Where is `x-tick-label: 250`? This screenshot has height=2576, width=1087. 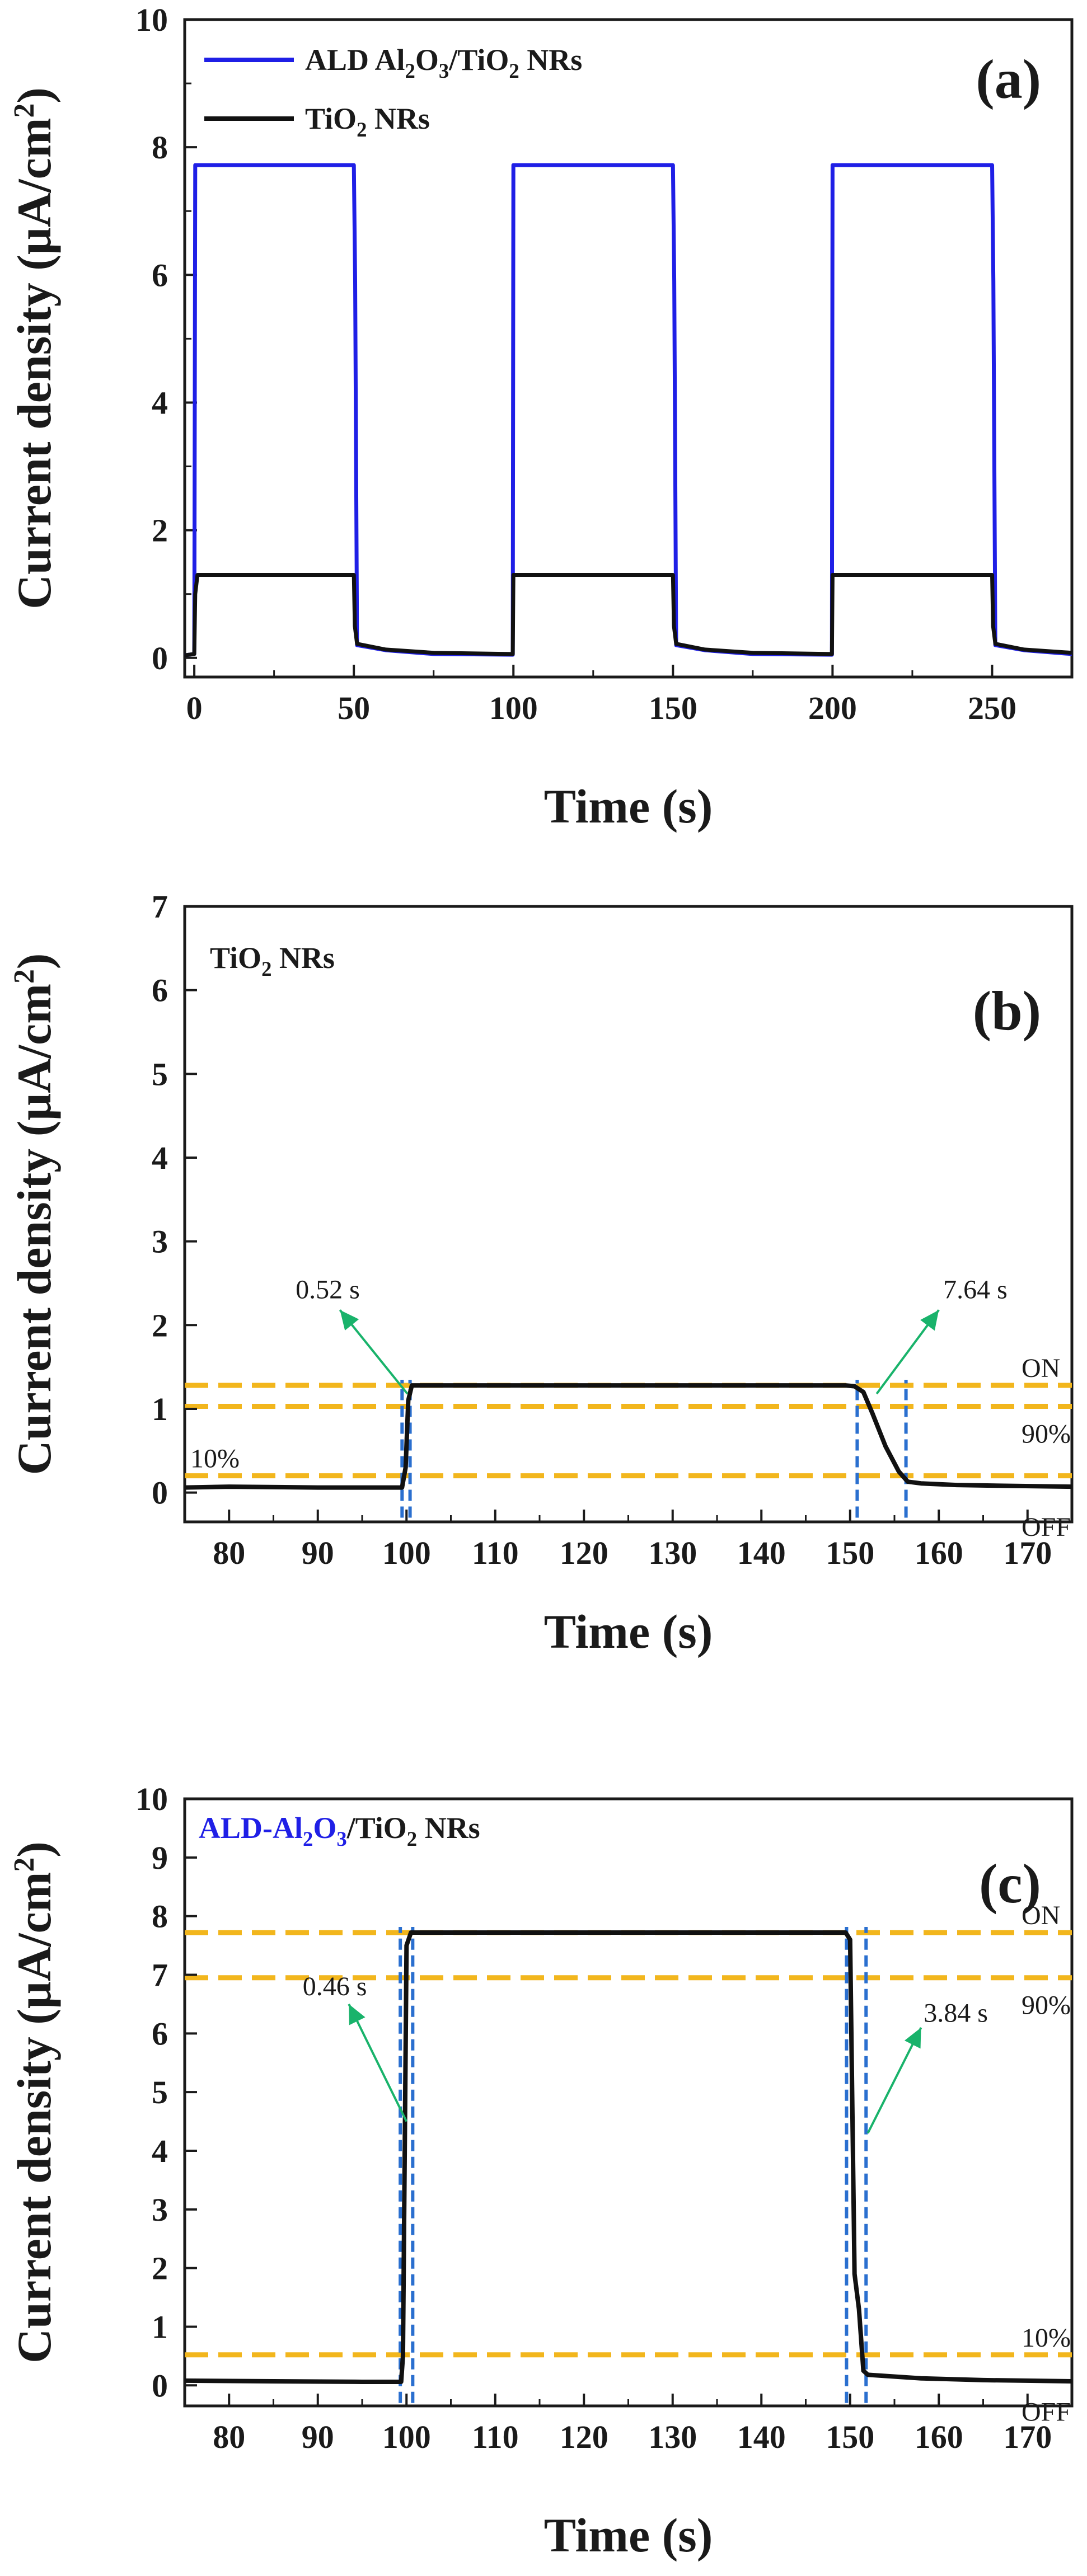
x-tick-label: 250 is located at coordinates (992, 708).